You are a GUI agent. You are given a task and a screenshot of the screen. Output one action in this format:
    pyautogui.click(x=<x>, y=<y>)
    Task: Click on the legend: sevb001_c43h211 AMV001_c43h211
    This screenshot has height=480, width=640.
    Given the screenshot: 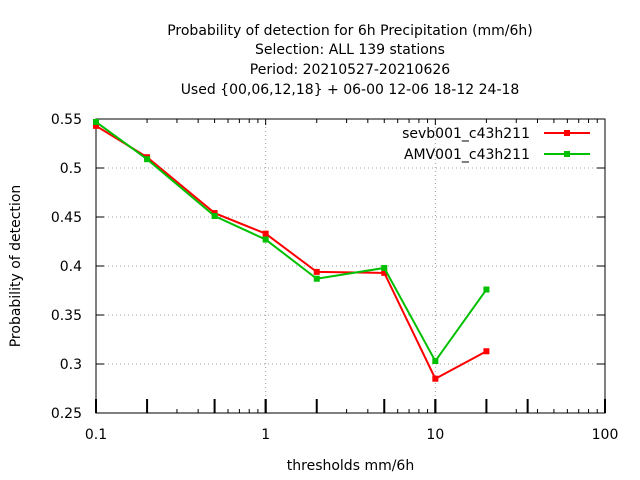 What is the action you would take?
    pyautogui.click(x=496, y=144)
    